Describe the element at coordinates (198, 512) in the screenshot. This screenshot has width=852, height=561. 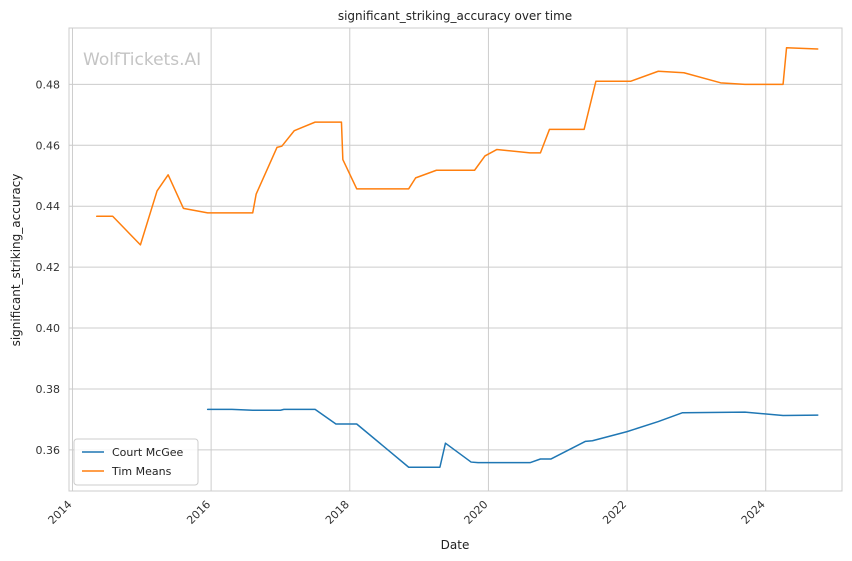
I see `x-tick-label: 2016` at that location.